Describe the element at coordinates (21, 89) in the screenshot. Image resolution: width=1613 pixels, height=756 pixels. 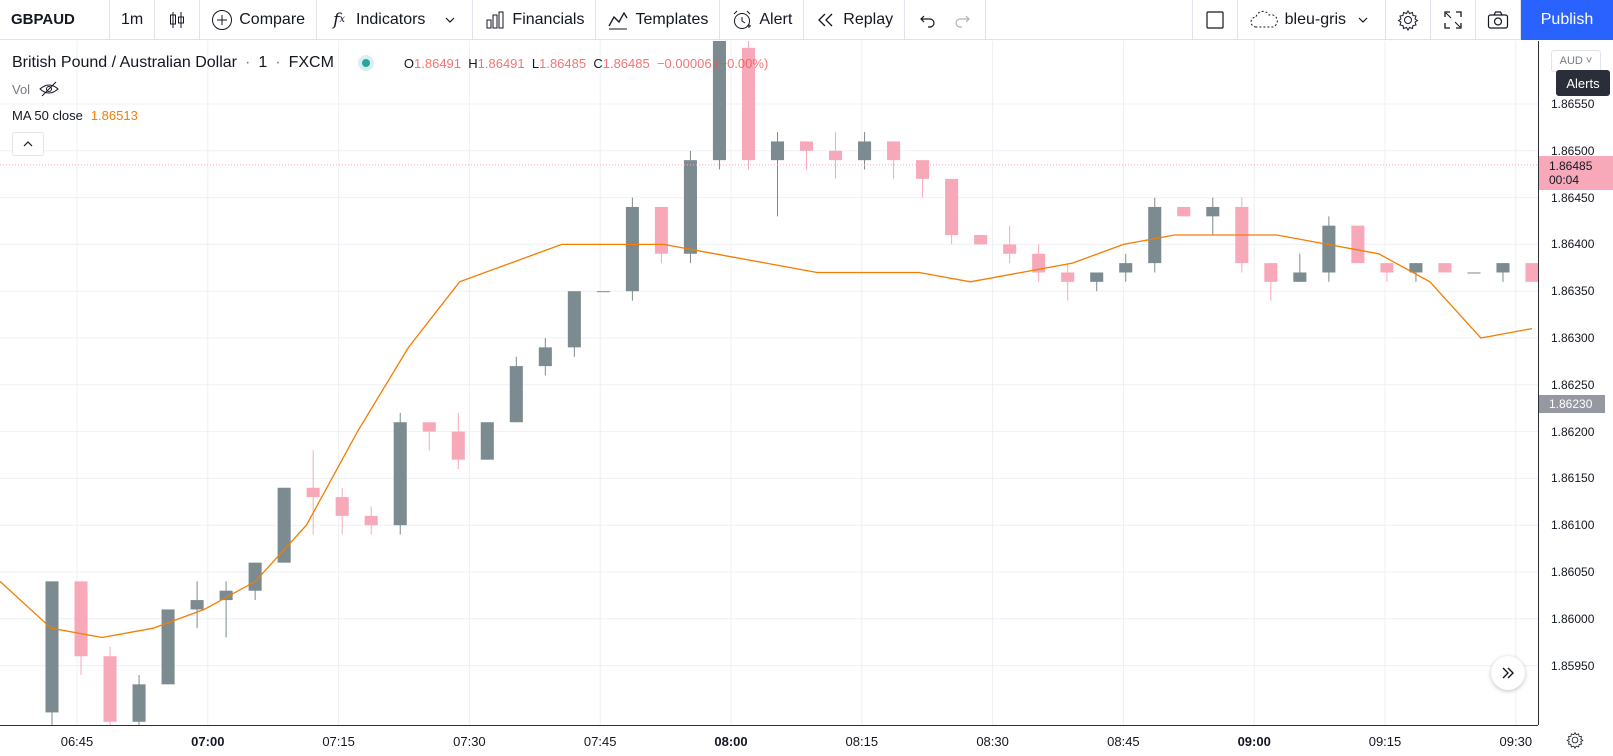
I see `volume-label: Vol` at that location.